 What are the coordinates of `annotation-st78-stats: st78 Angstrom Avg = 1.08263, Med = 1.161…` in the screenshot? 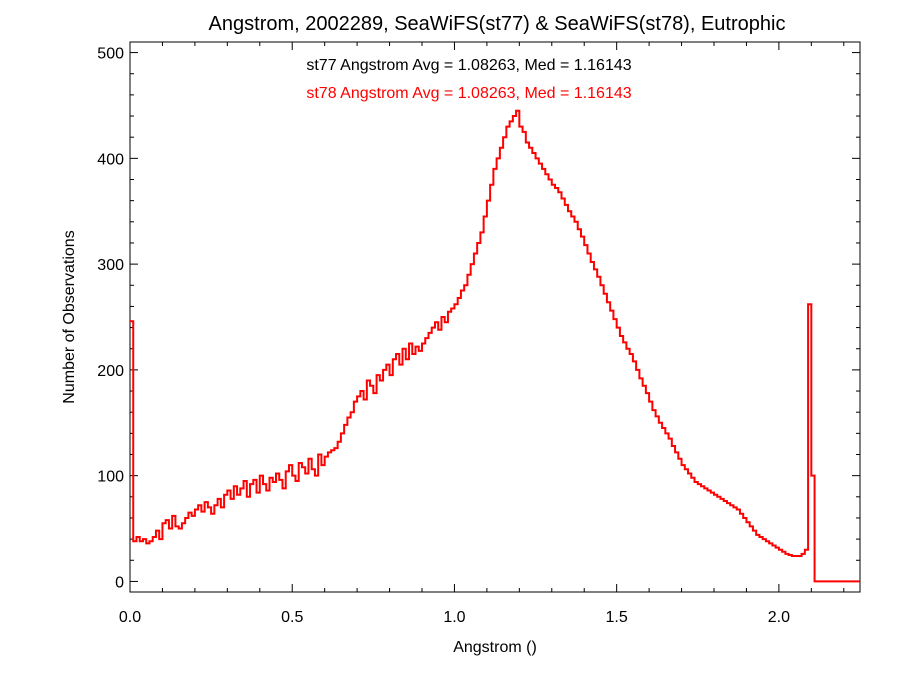 It's located at (468, 93).